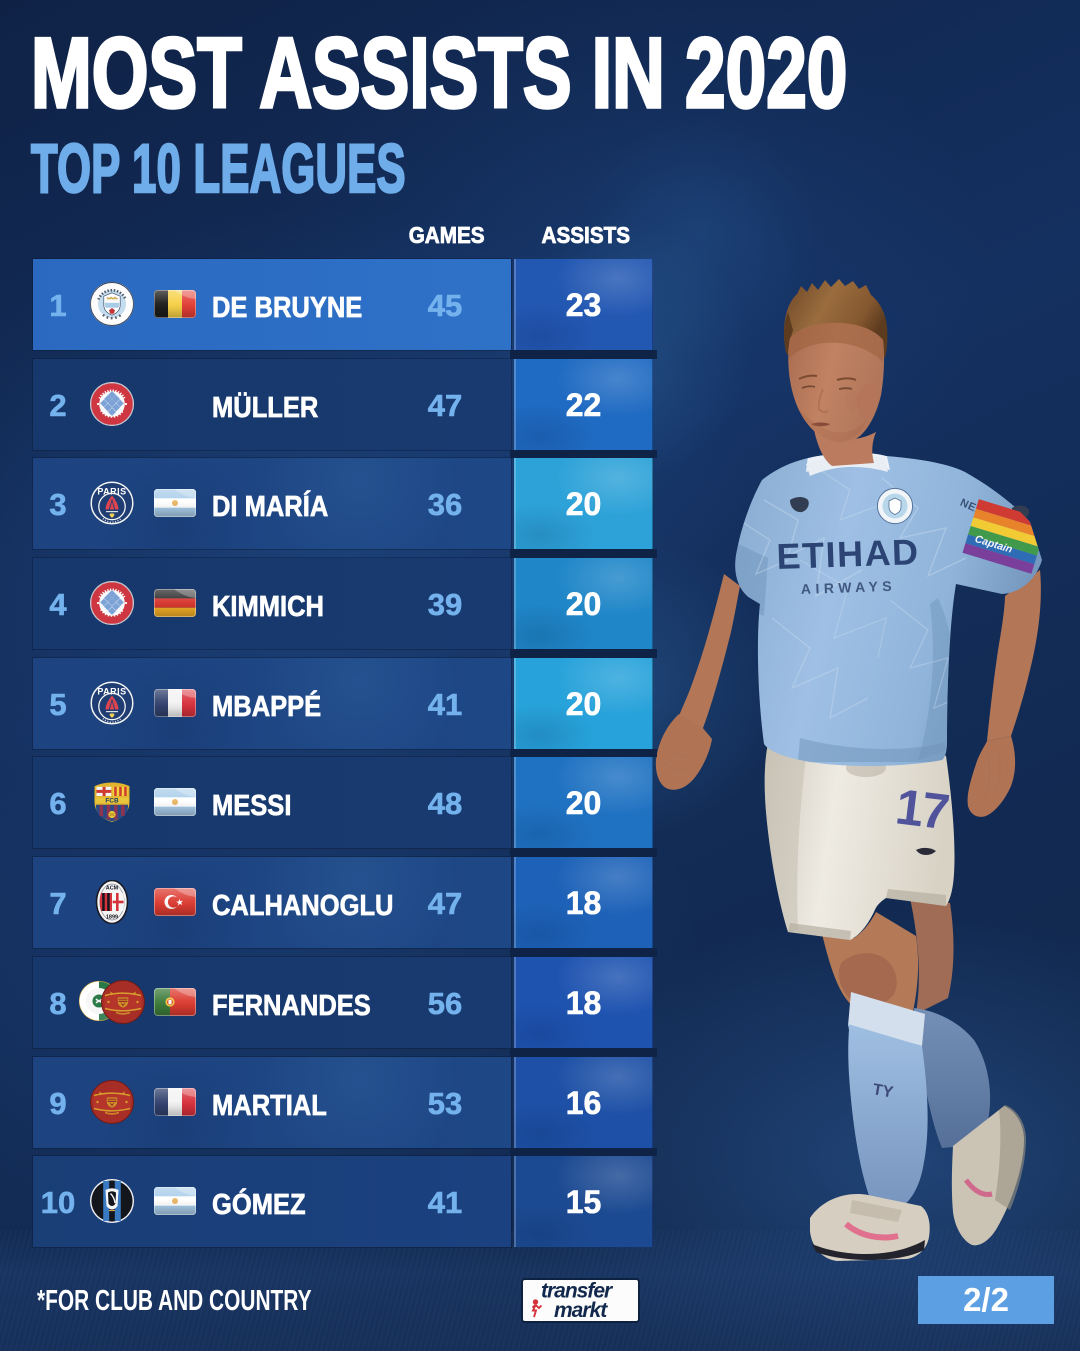 The image size is (1080, 1351). Describe the element at coordinates (922, 809) in the screenshot. I see `svg-text: 17` at that location.